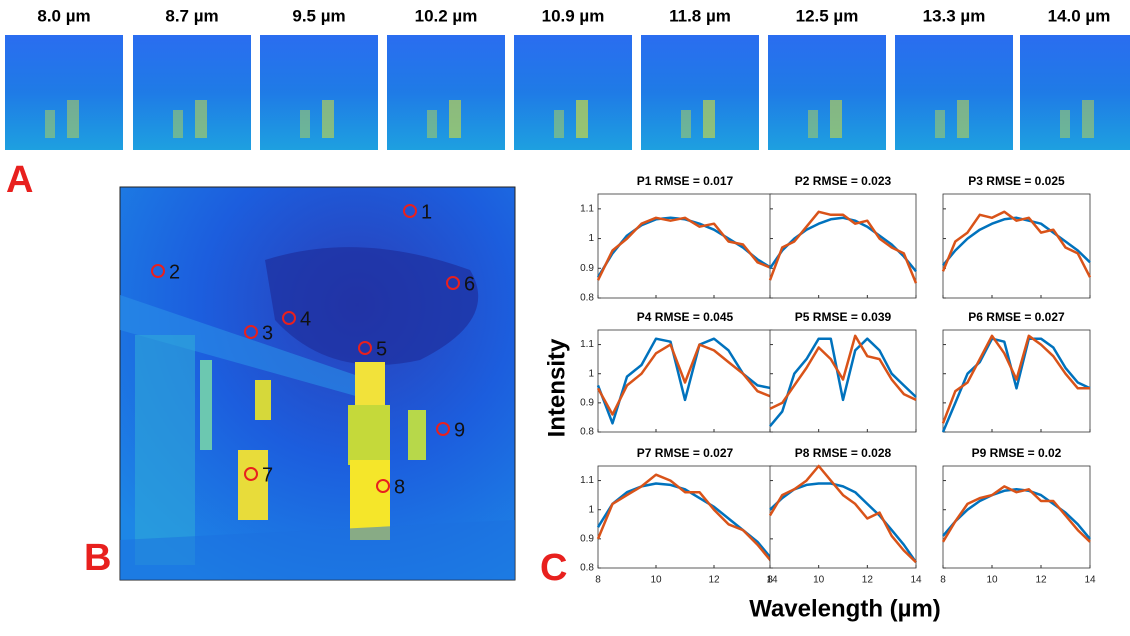 The image size is (1130, 636). What do you see at coordinates (685, 181) in the screenshot?
I see `chart-title: P1 RMSE = 0.017` at bounding box center [685, 181].